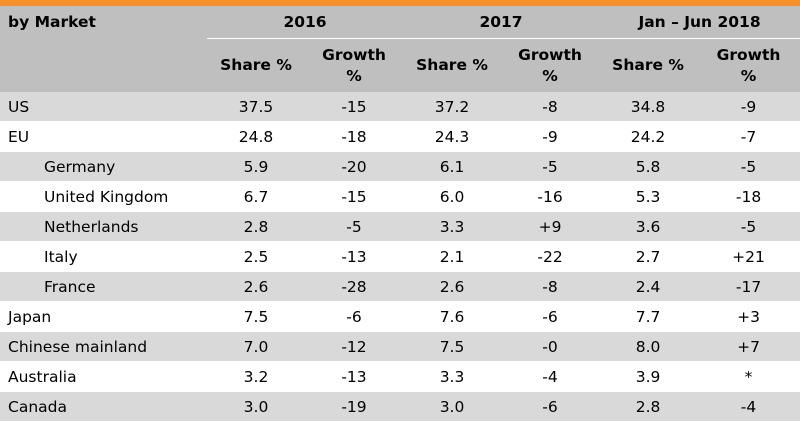 This screenshot has width=800, height=422. Describe the element at coordinates (550, 226) in the screenshot. I see `growth-value-cell: +9` at that location.